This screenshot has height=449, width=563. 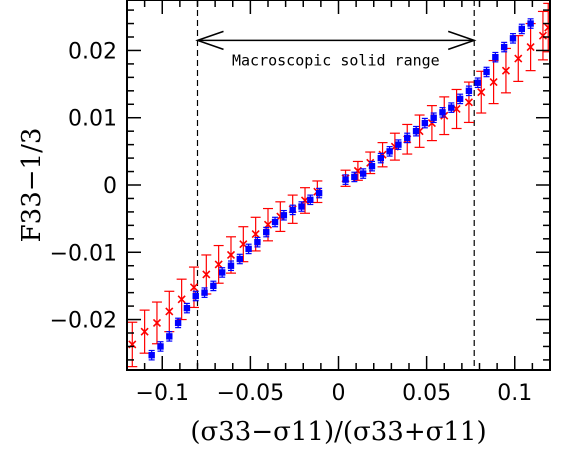 I want to click on x-tick-label: 0.05, so click(x=426, y=393).